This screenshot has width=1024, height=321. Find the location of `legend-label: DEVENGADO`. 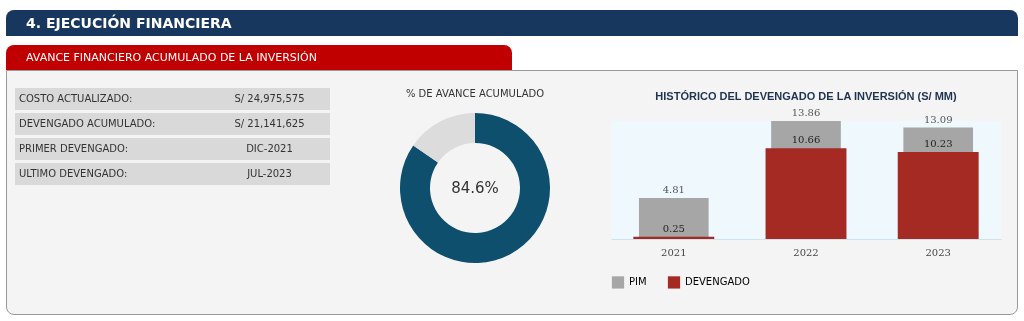

legend-label: DEVENGADO is located at coordinates (717, 282).